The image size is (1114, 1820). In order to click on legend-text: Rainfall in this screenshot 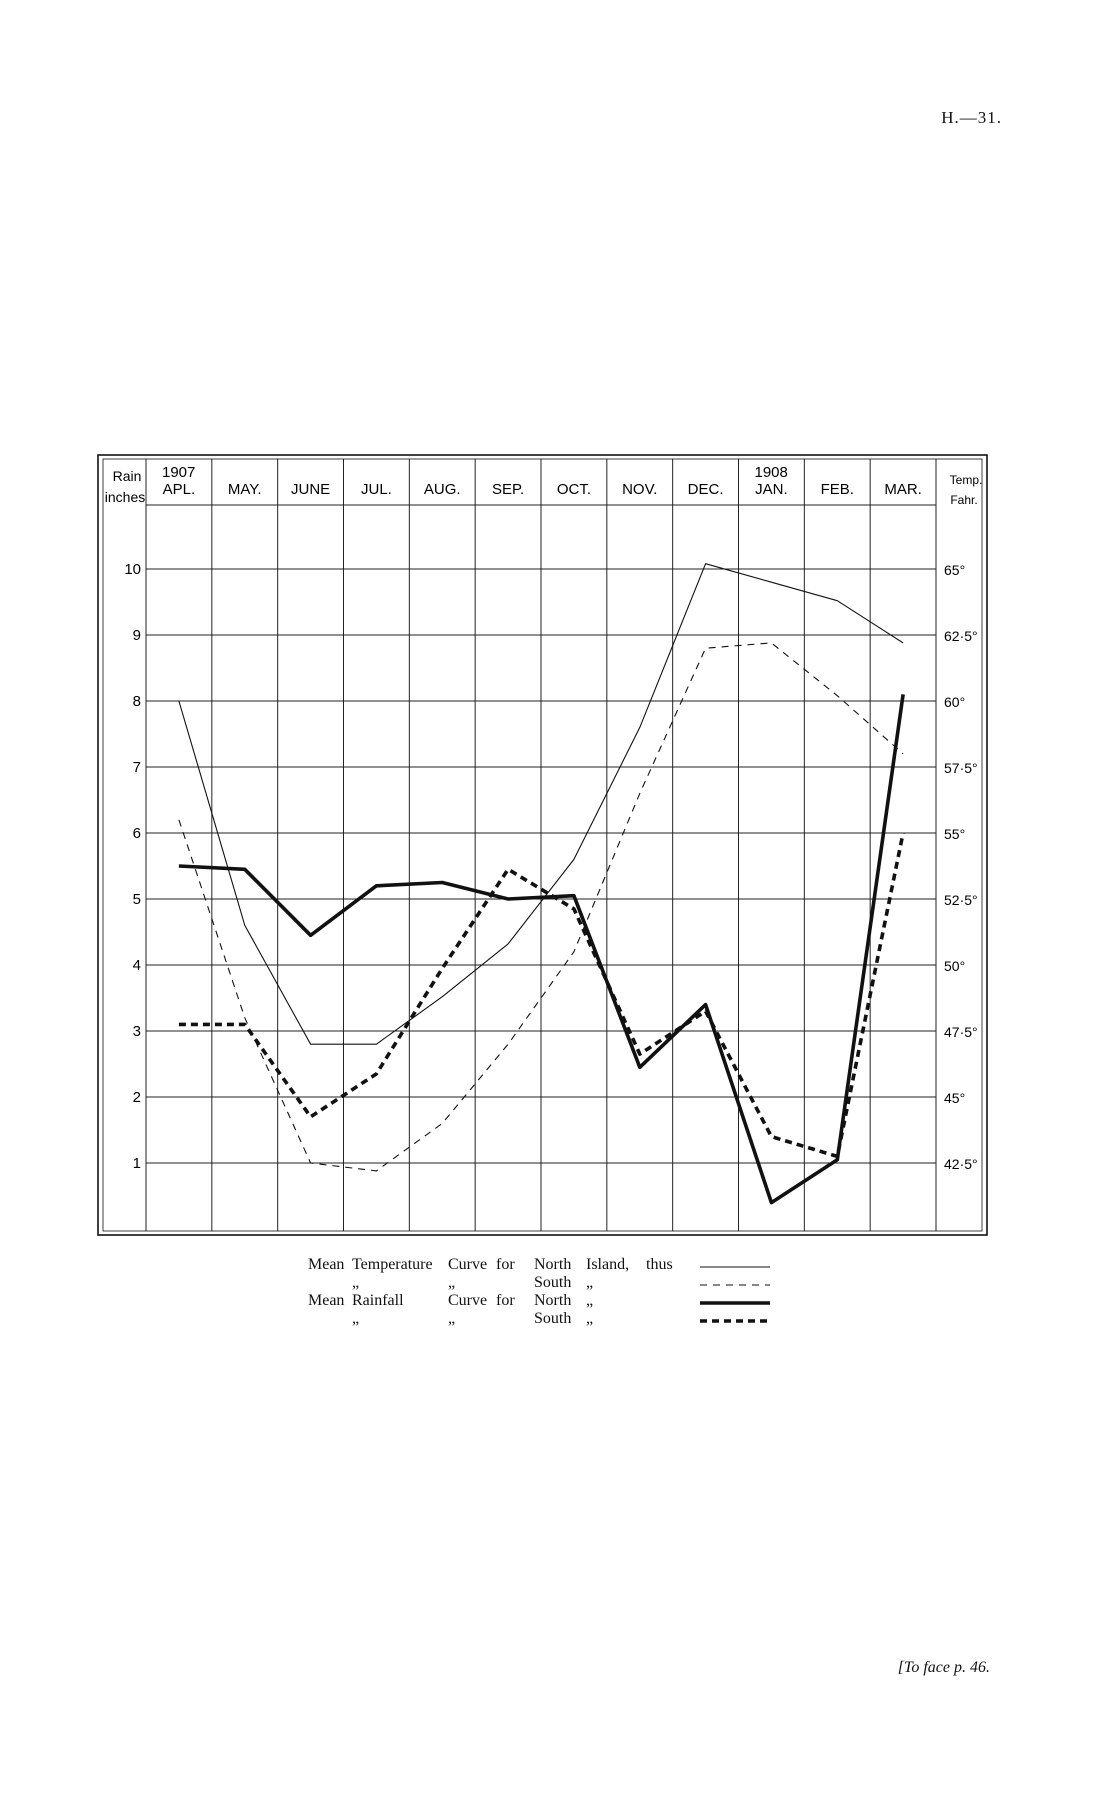, I will do `click(378, 1300)`.